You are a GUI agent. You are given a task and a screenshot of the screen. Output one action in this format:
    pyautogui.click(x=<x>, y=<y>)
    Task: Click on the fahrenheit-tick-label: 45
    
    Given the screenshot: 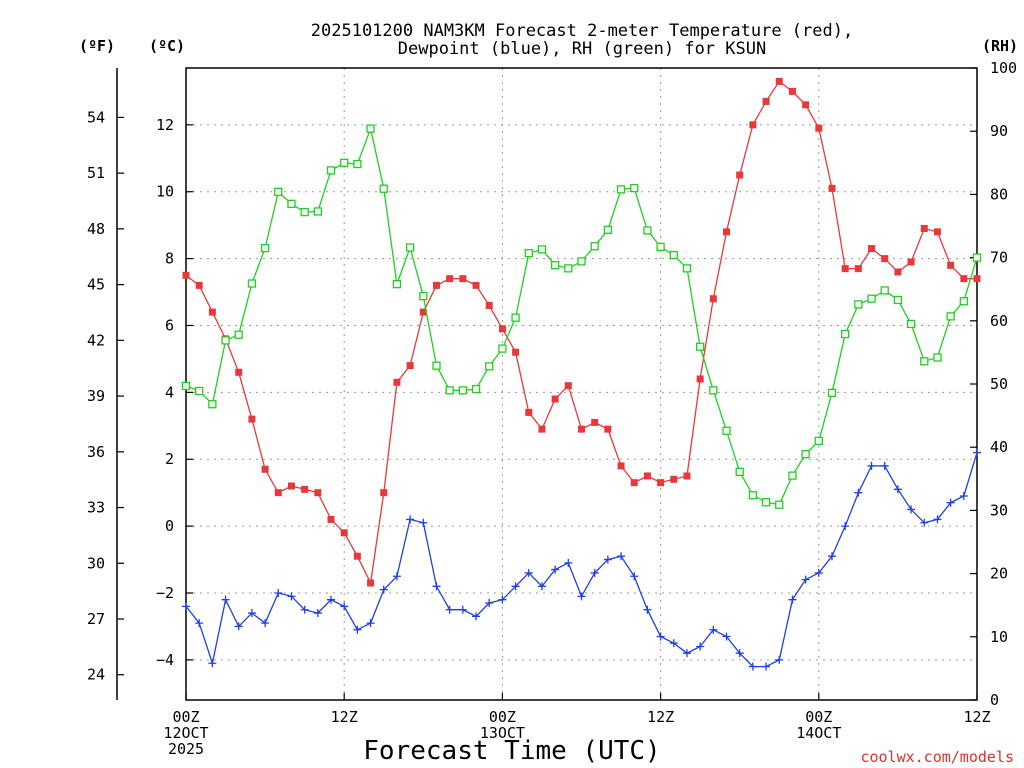 What is the action you would take?
    pyautogui.click(x=96, y=285)
    